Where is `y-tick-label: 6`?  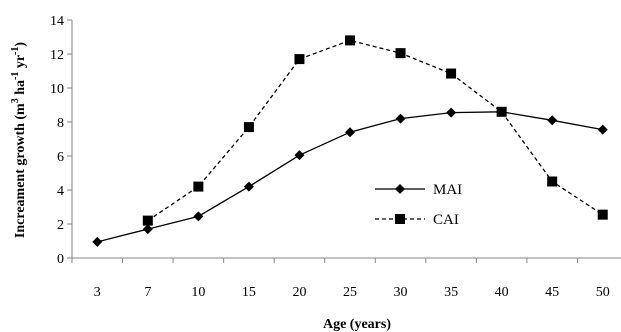
y-tick-label: 6 is located at coordinates (60, 157).